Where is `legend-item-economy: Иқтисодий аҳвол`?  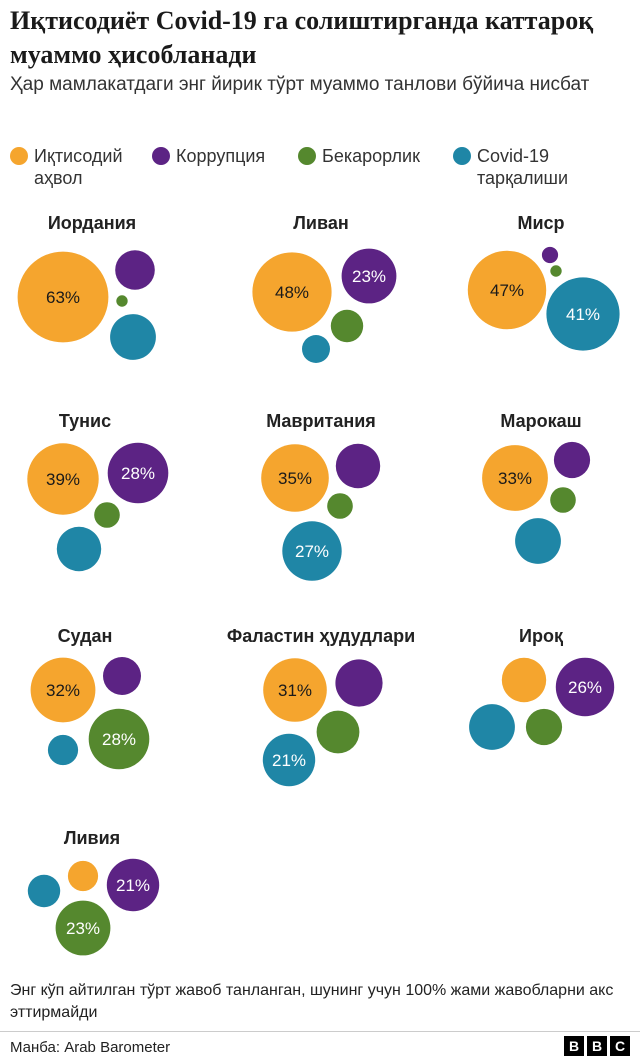
legend-item-economy: Иқтисодий аҳвол is located at coordinates (78, 167).